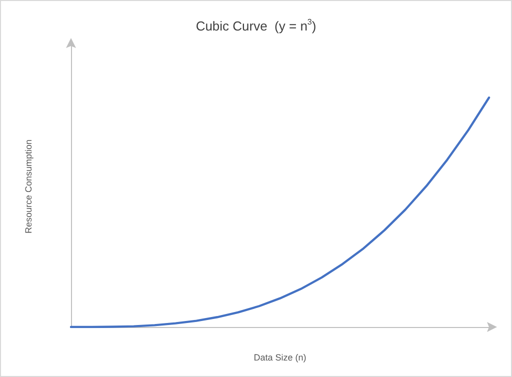  Describe the element at coordinates (280, 357) in the screenshot. I see `x-axis-title: Data Size (n)` at that location.